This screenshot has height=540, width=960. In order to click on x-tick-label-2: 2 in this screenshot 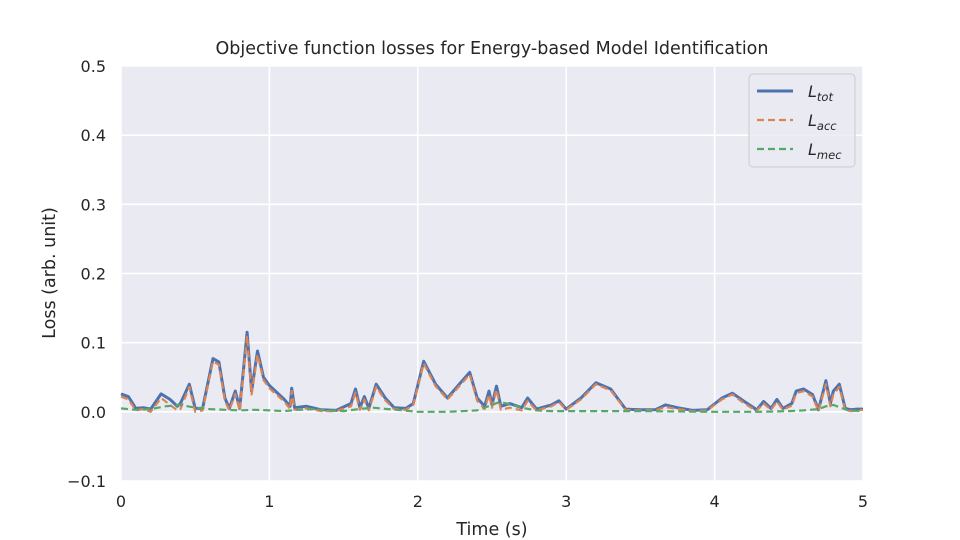, I will do `click(418, 501)`.